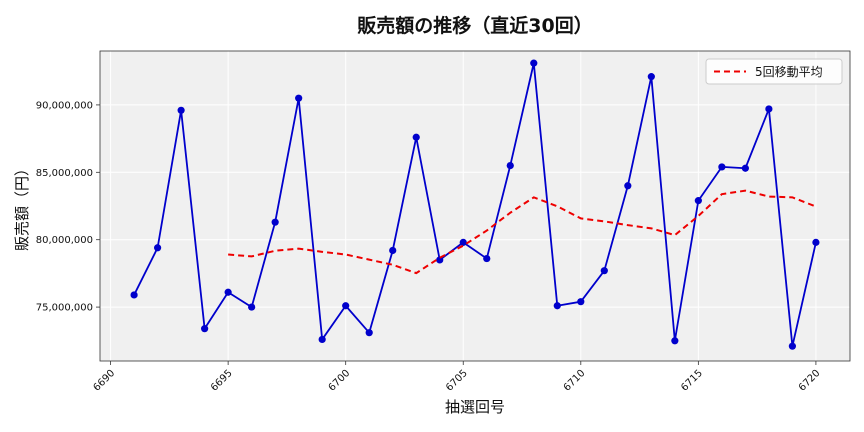 This screenshot has height=432, width=864. What do you see at coordinates (64, 308) in the screenshot?
I see `y-tick-label: 75,000,000` at bounding box center [64, 308].